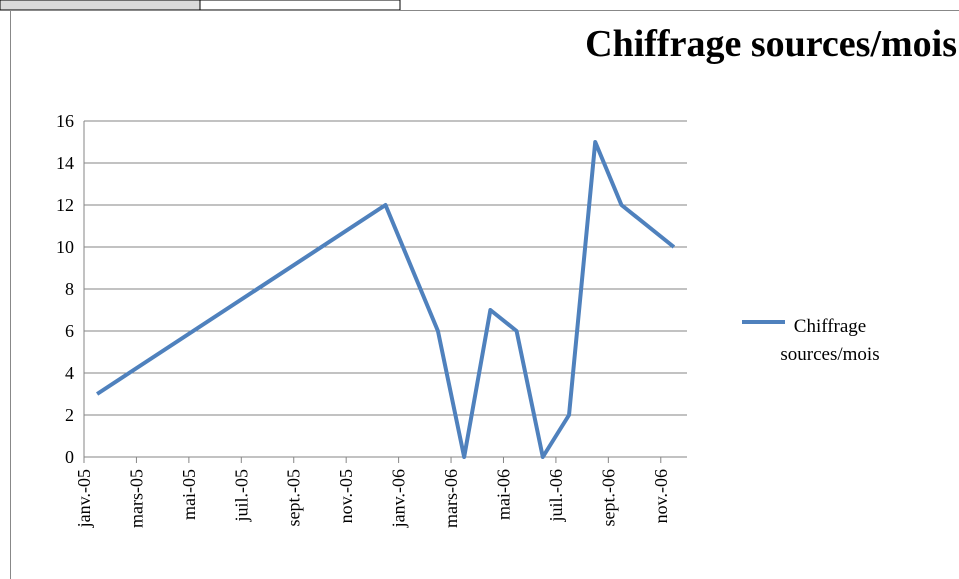  I want to click on x-tick-label: janv.-06, so click(399, 498).